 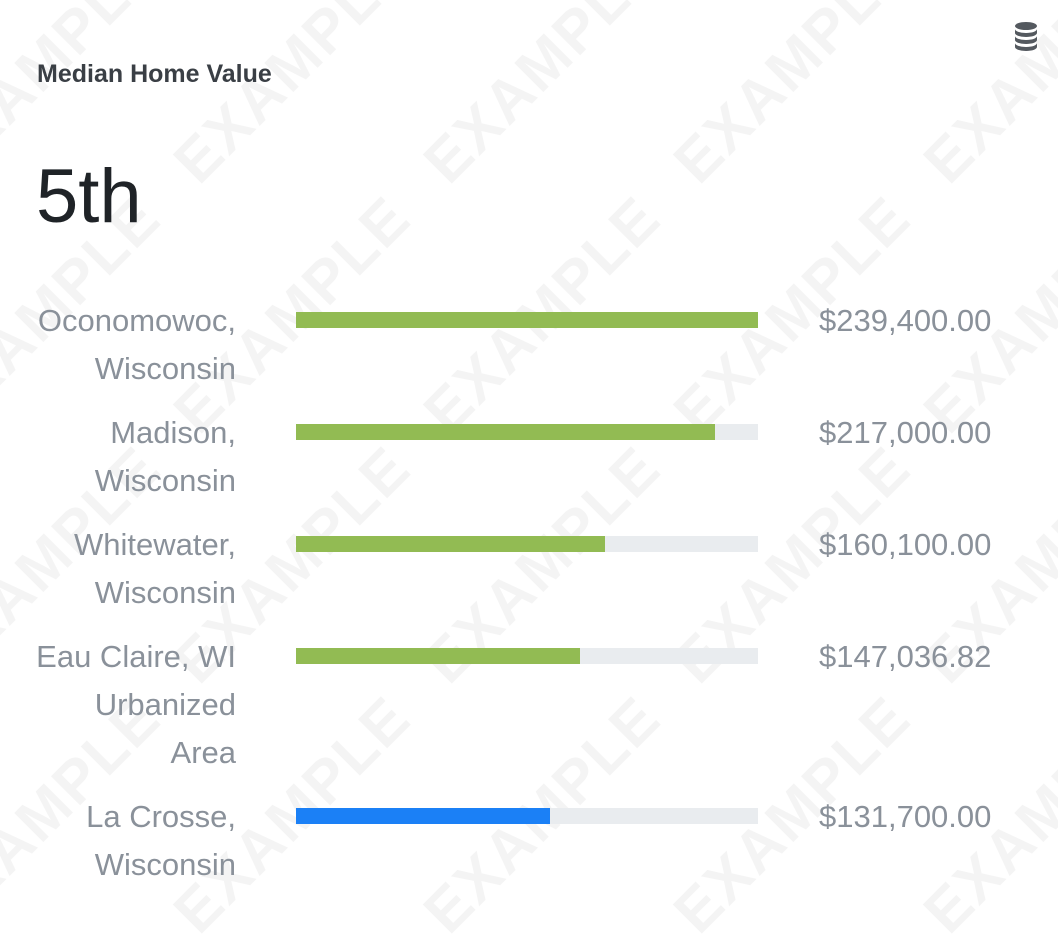 I want to click on rank-value: 5th, so click(x=89, y=196).